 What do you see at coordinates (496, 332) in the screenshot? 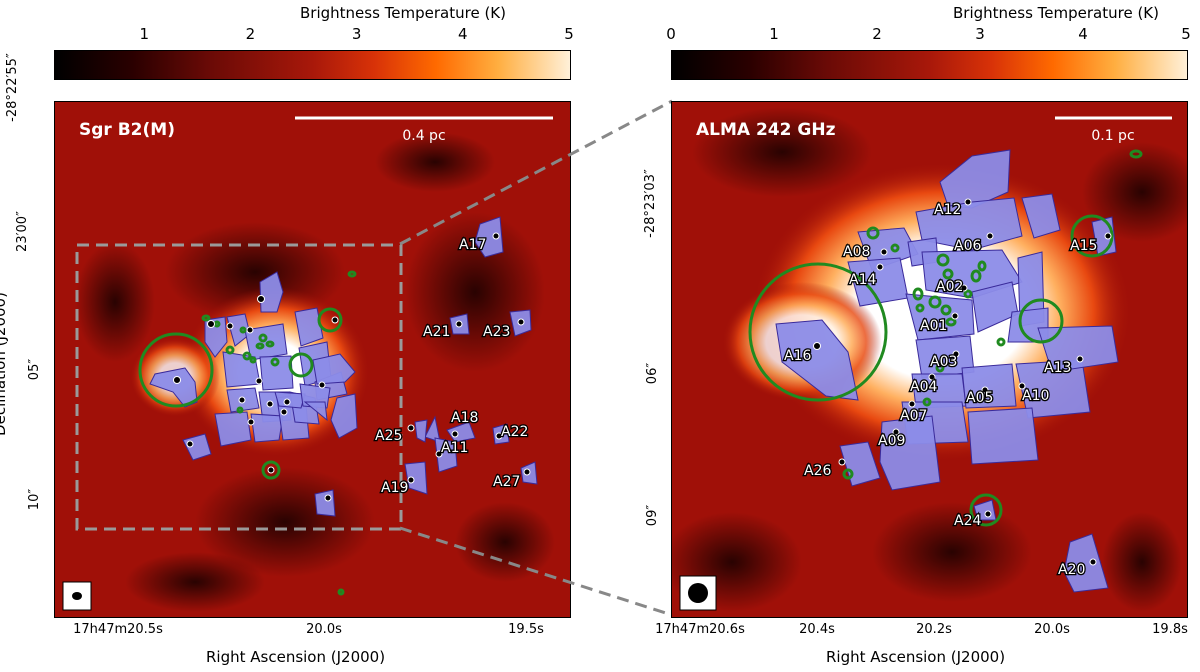
I see `source-label-A23: A23` at bounding box center [496, 332].